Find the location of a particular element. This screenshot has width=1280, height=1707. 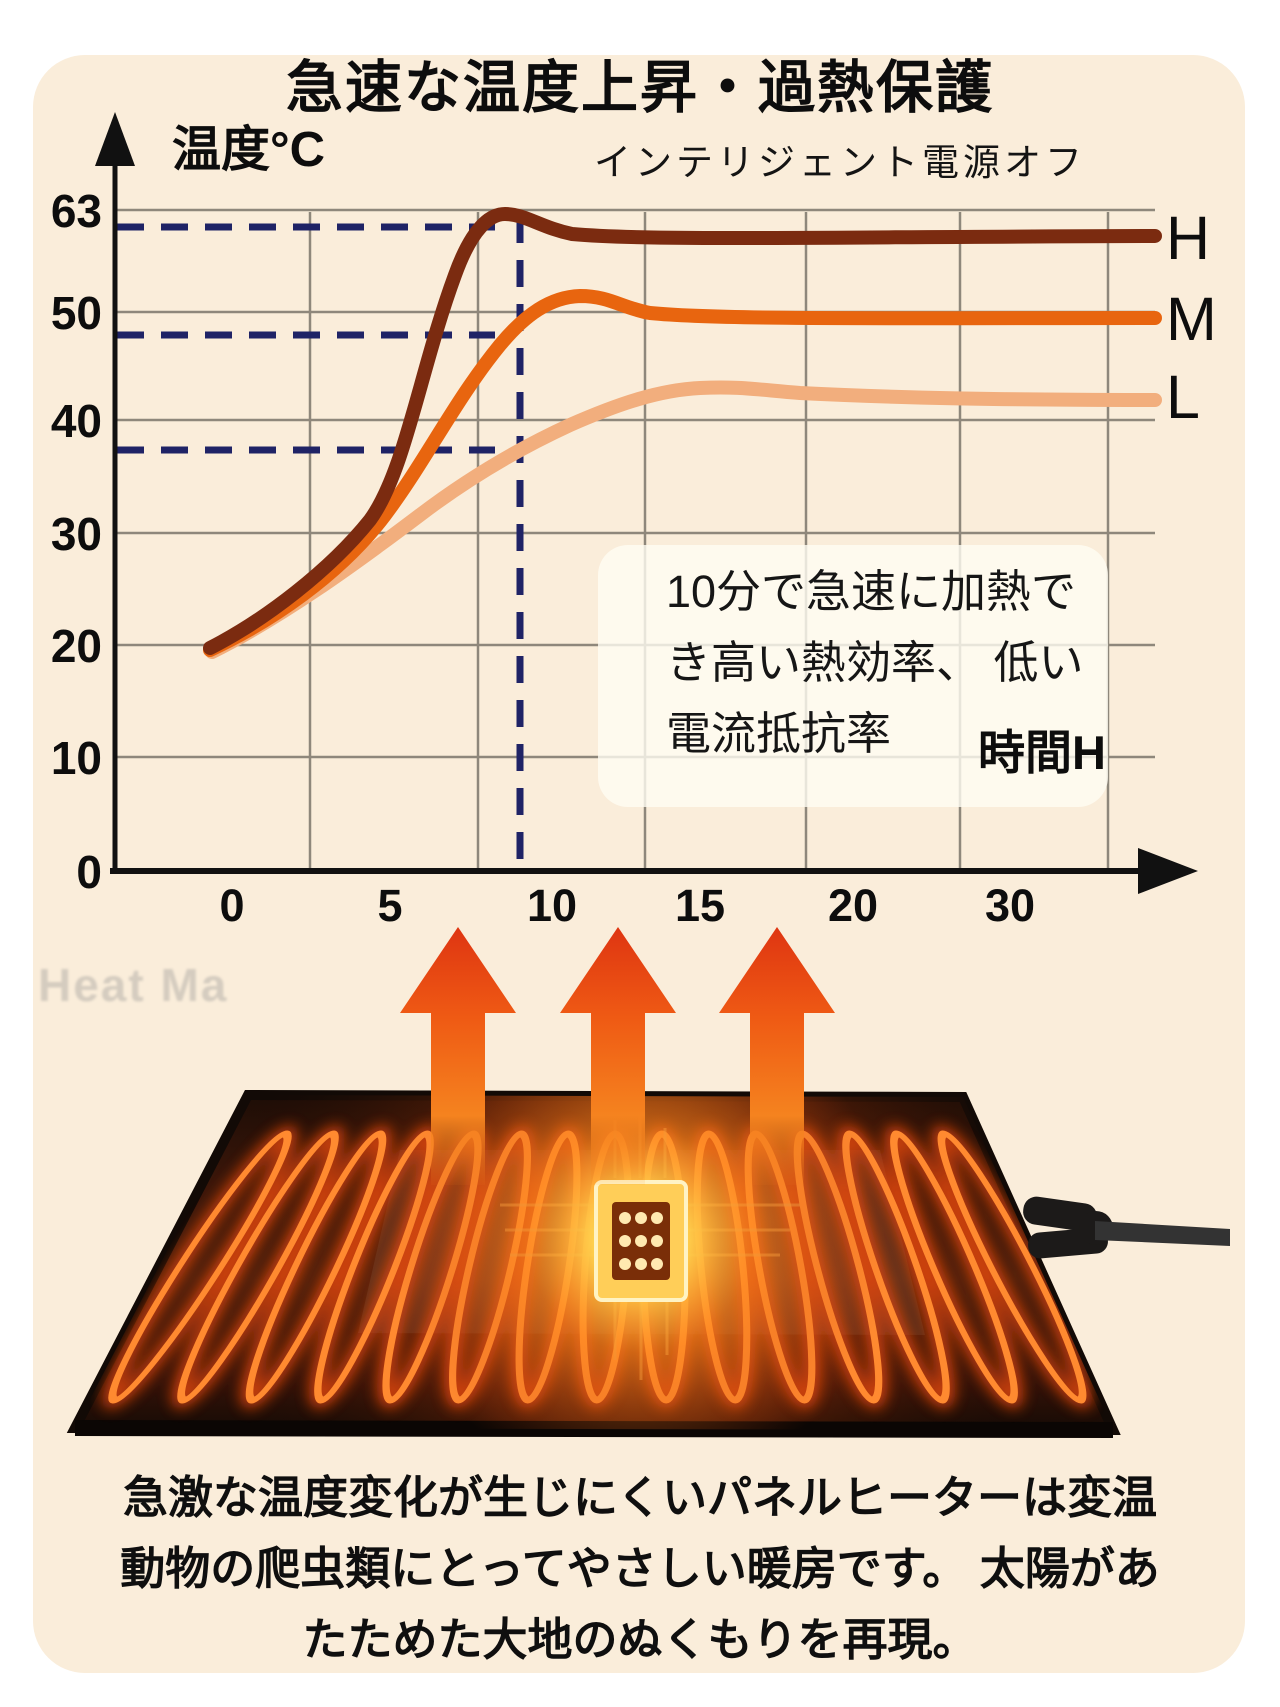

x-tick-5: 5 is located at coordinates (390, 905).